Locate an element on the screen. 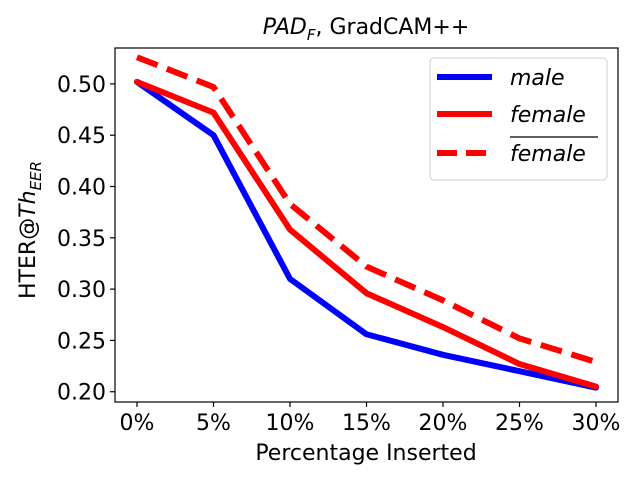 Image resolution: width=640 pixels, height=480 pixels. y-axis-label-prefix: HTER@ is located at coordinates (28, 258).